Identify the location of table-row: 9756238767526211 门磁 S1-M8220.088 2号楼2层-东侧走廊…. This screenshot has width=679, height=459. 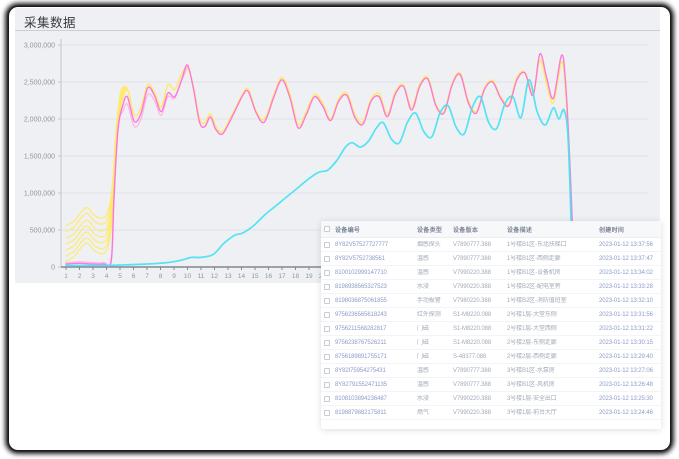
(491, 343).